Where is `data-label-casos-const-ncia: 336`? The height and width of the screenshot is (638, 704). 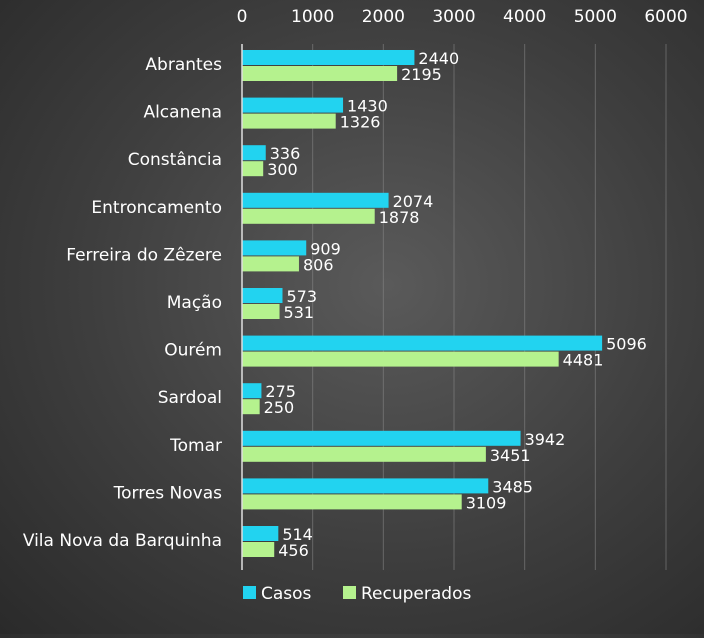
data-label-casos-const-ncia: 336 is located at coordinates (285, 153).